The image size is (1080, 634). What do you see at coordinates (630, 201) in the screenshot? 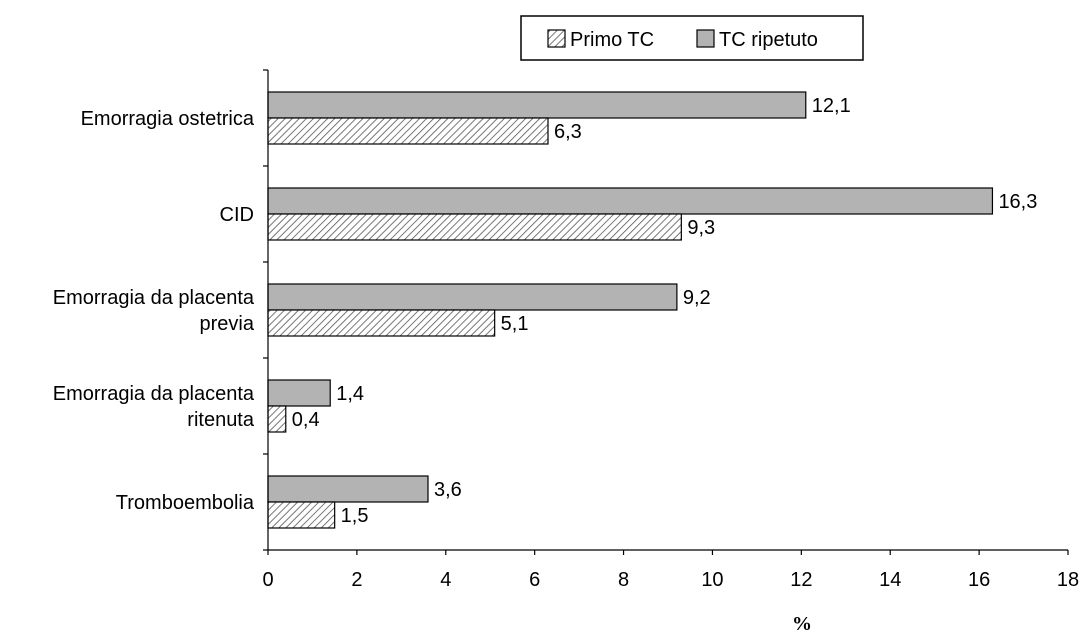
I see `bar-tc-ripetuto-cid` at bounding box center [630, 201].